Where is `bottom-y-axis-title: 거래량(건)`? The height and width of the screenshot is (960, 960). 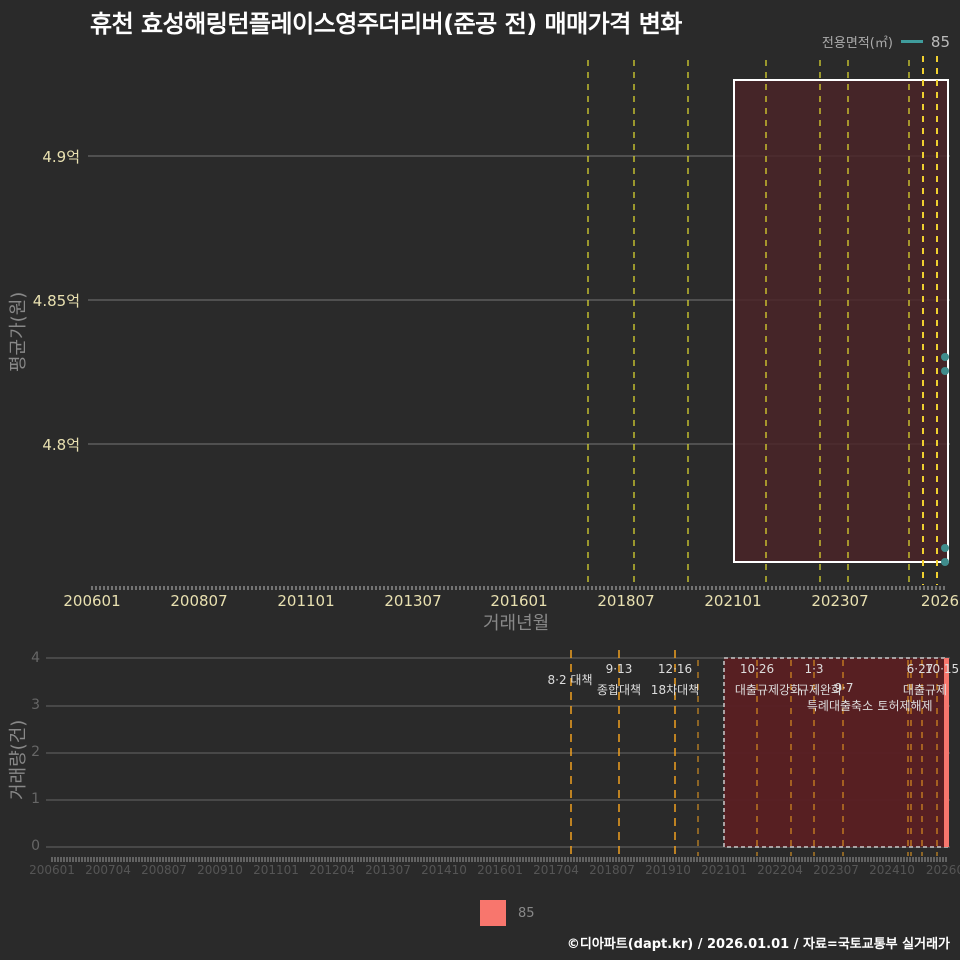 bottom-y-axis-title: 거래량(건) is located at coordinates (18, 759).